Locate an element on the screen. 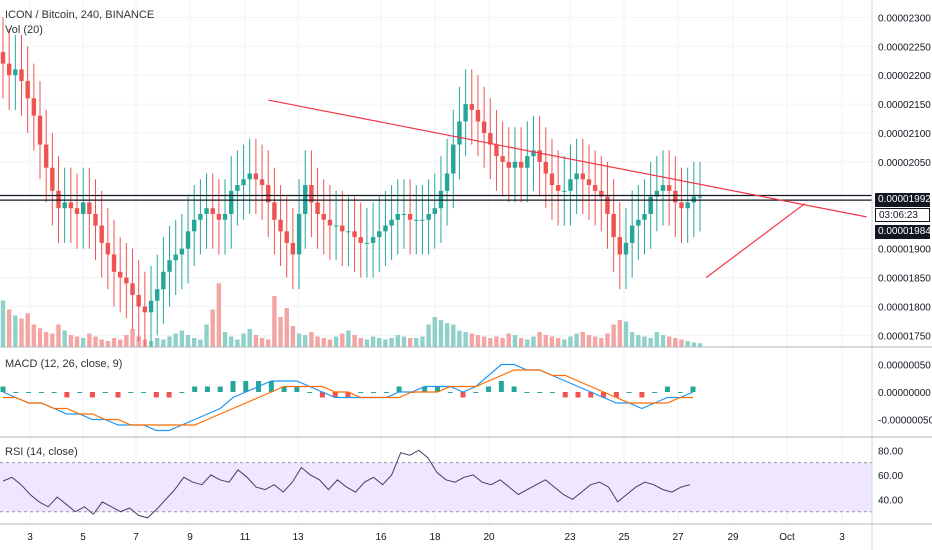  time-tick-label: 29 is located at coordinates (733, 537).